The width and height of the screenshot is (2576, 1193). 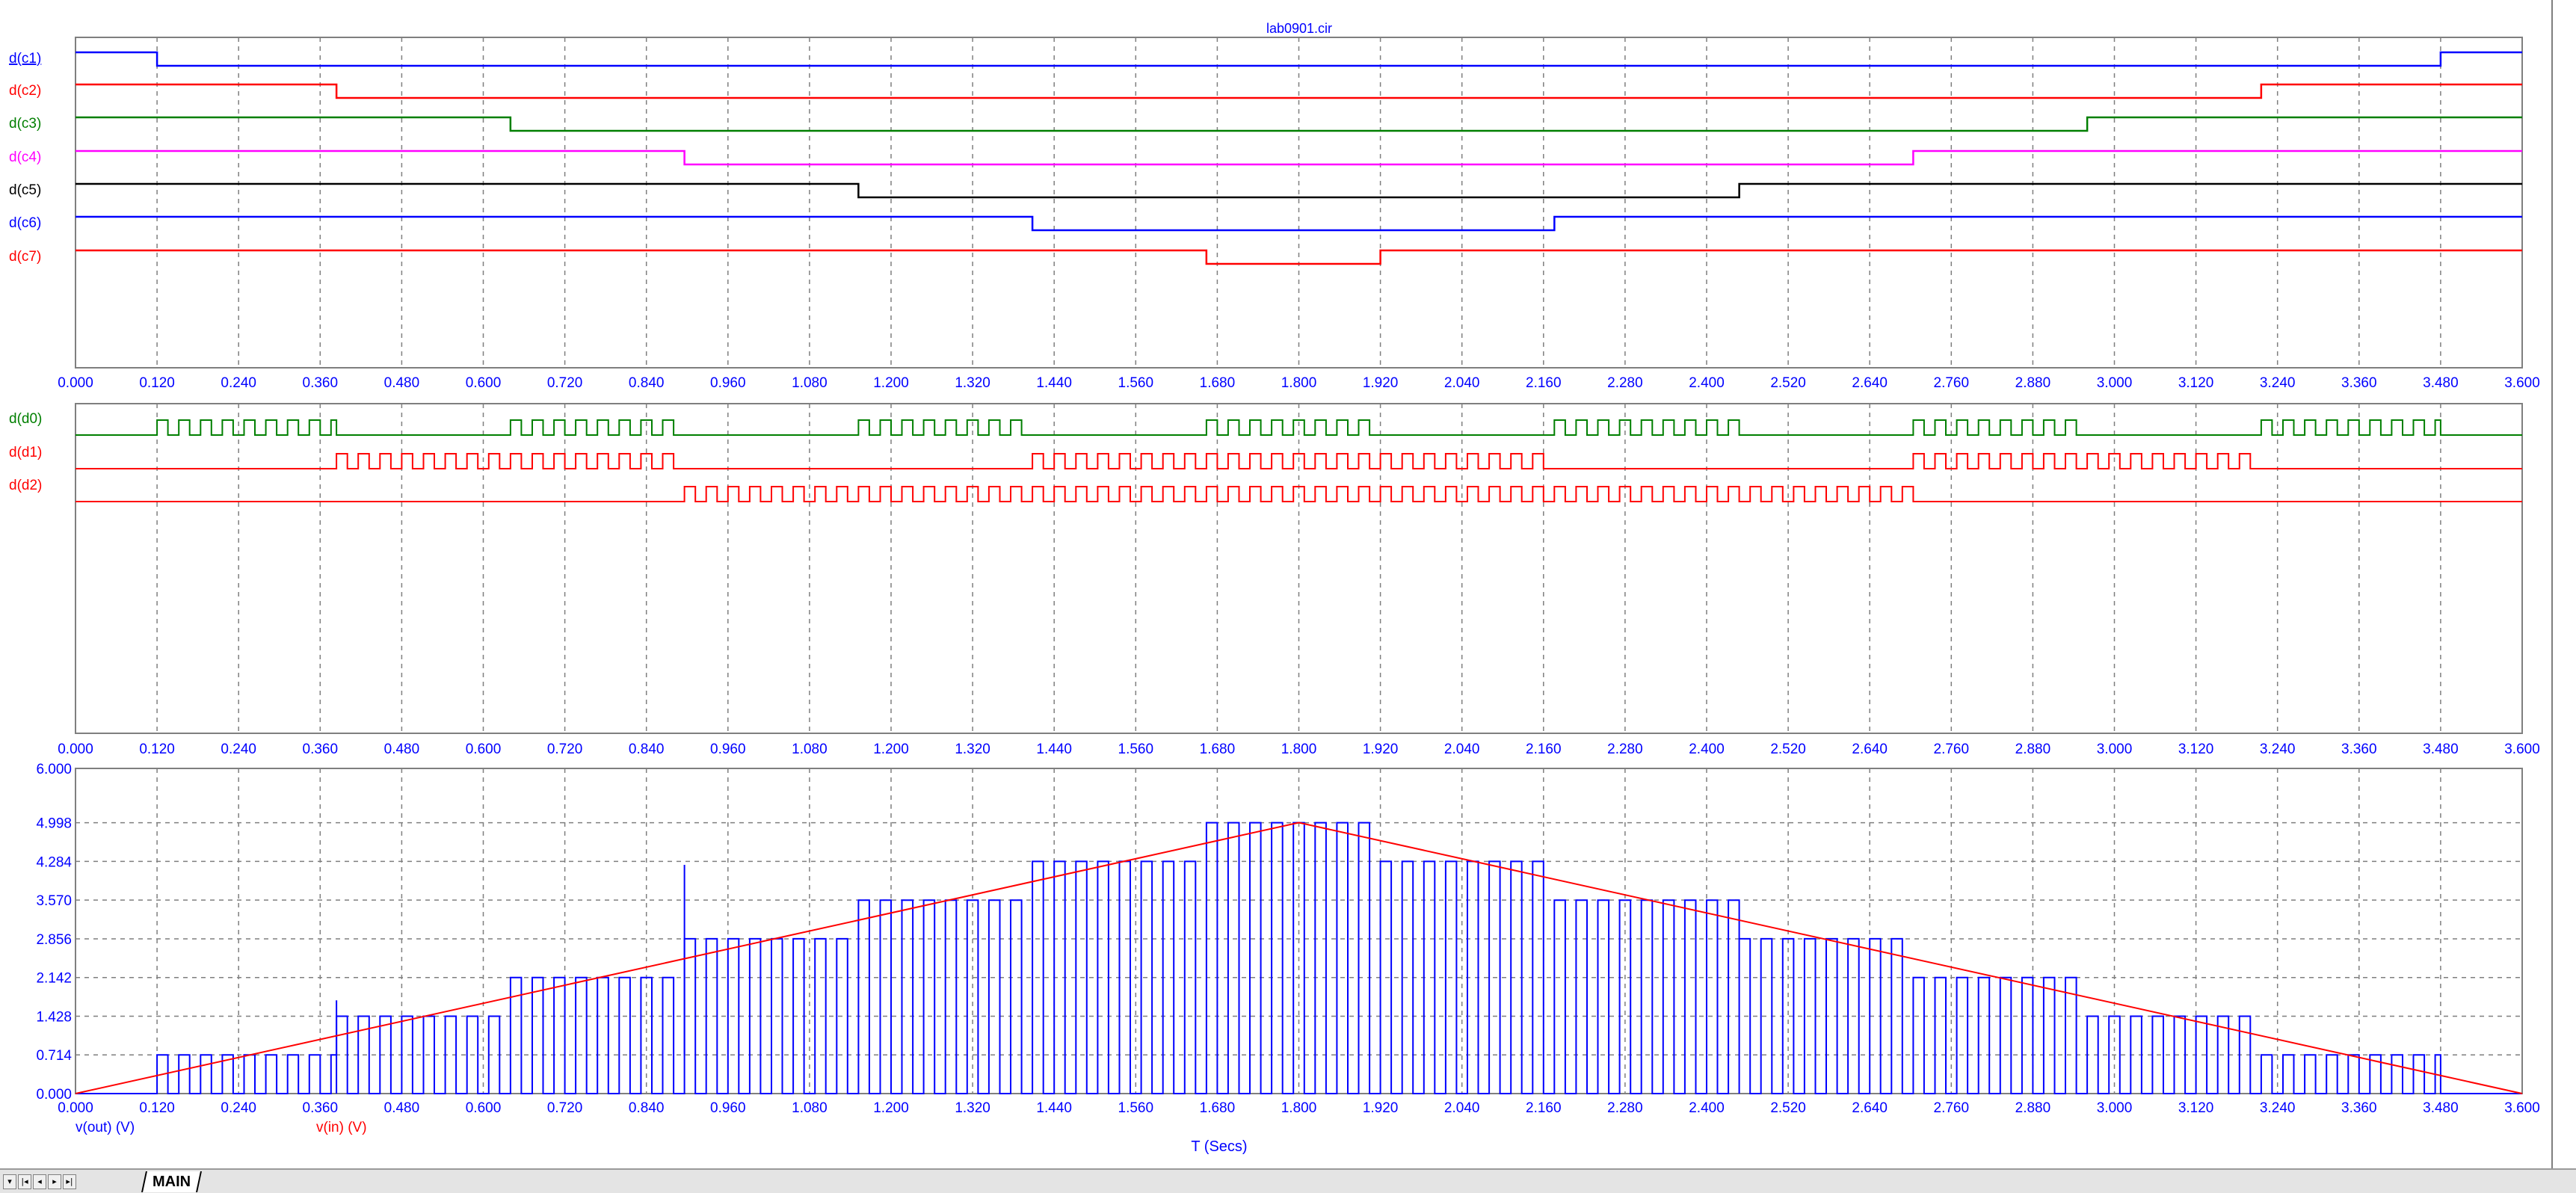 What do you see at coordinates (54, 1181) in the screenshot?
I see `scroll-next-icon: ▸` at bounding box center [54, 1181].